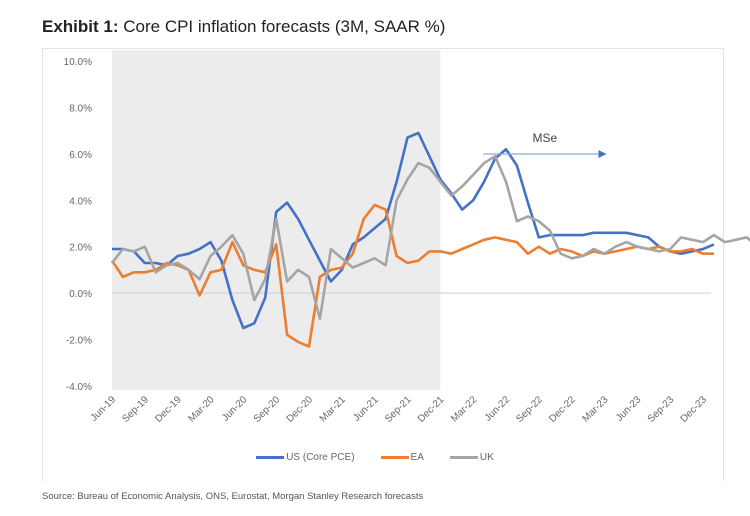 The image size is (750, 516). Describe the element at coordinates (80, 294) in the screenshot. I see `y-tick-label: 0.0%` at that location.